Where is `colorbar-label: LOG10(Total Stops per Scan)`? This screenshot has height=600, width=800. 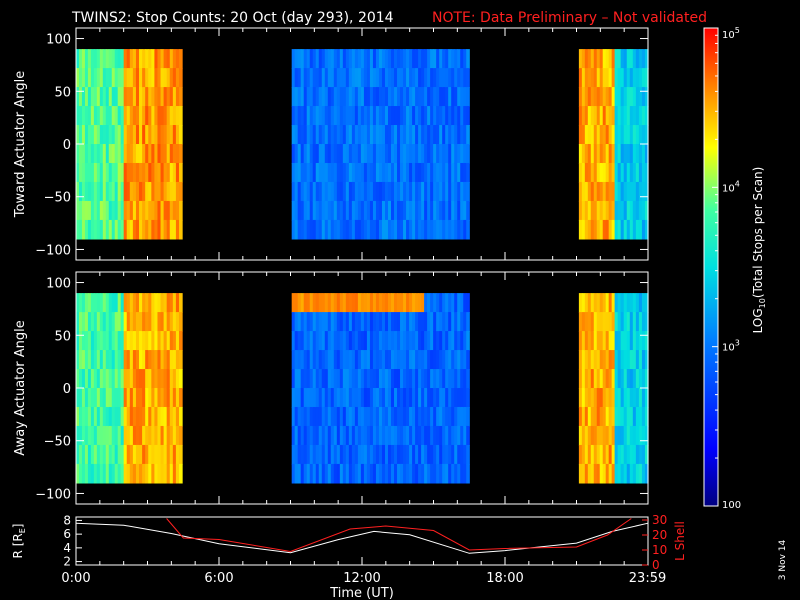 colorbar-label: LOG10(Total Stops per Scan) is located at coordinates (759, 250).